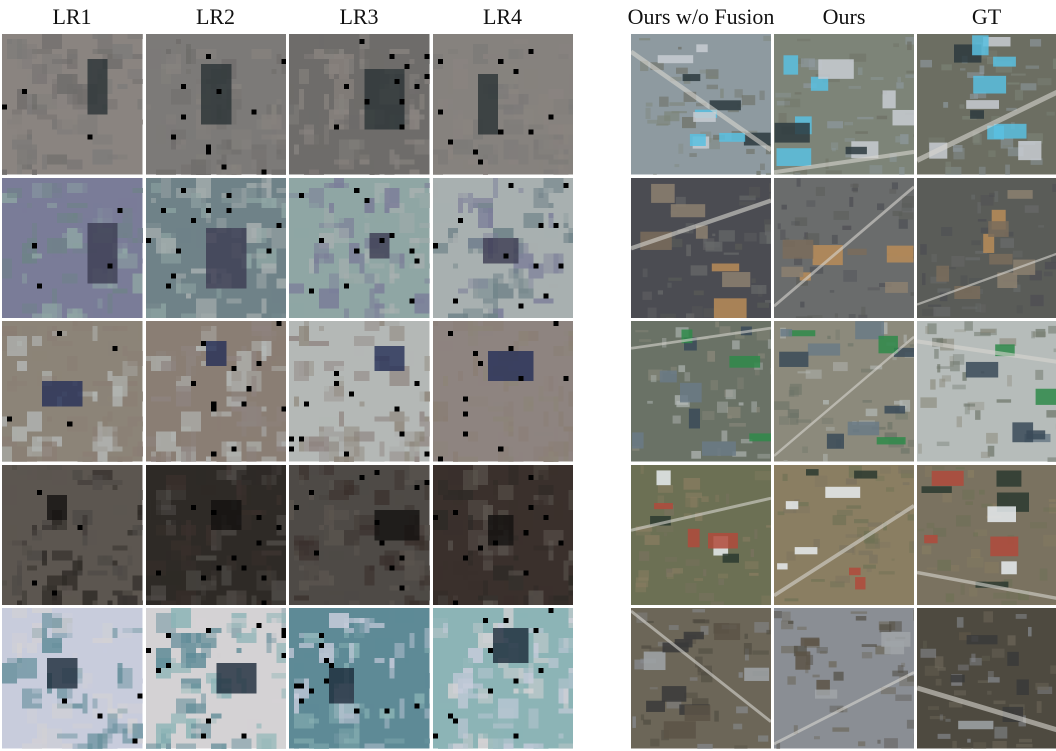  Describe the element at coordinates (72, 391) in the screenshot. I see `tile-campus-buildings-lr1` at that location.